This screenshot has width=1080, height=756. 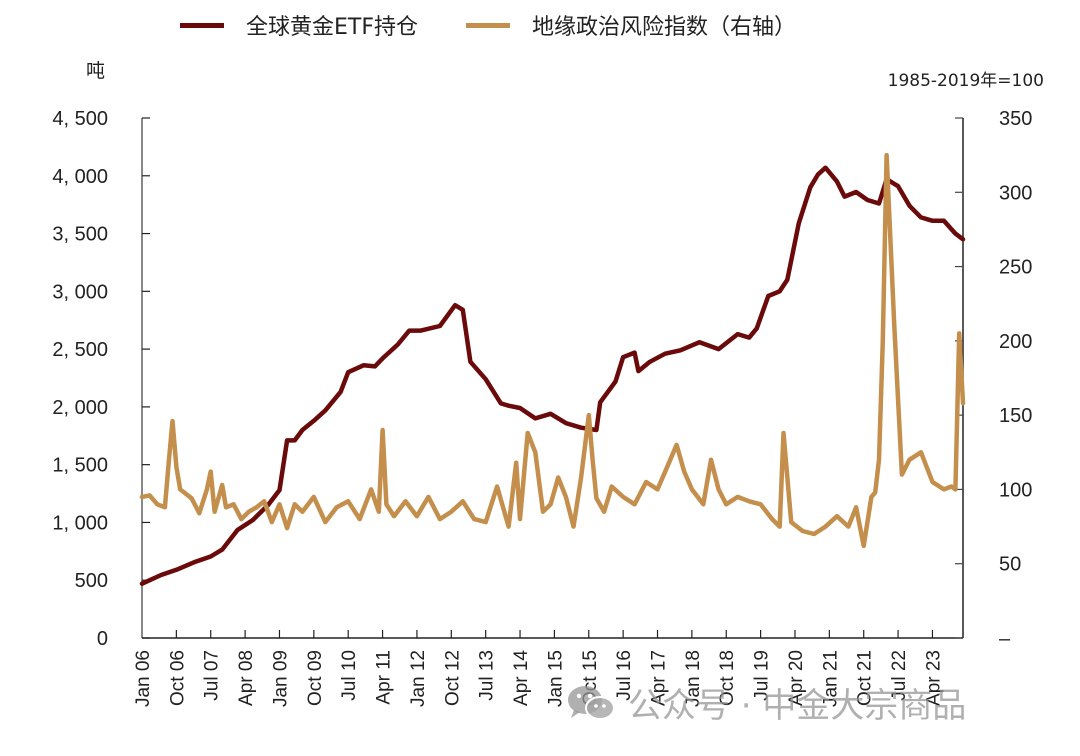 I want to click on legend-label-gpr: 地缘政治风险指数（右轴）, so click(x=664, y=27).